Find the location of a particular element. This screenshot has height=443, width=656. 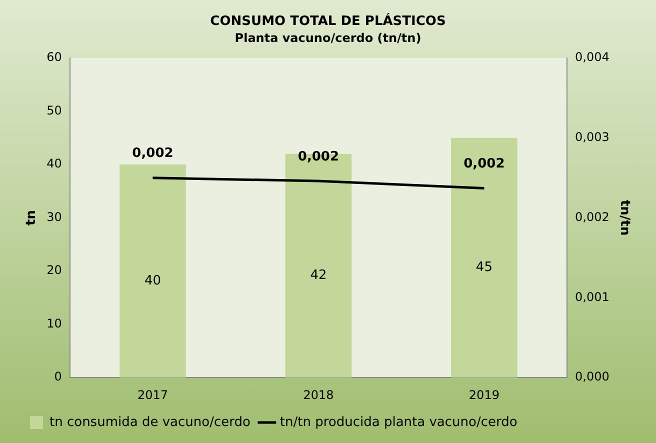

y2-axis-title: tn/tn is located at coordinates (624, 218).